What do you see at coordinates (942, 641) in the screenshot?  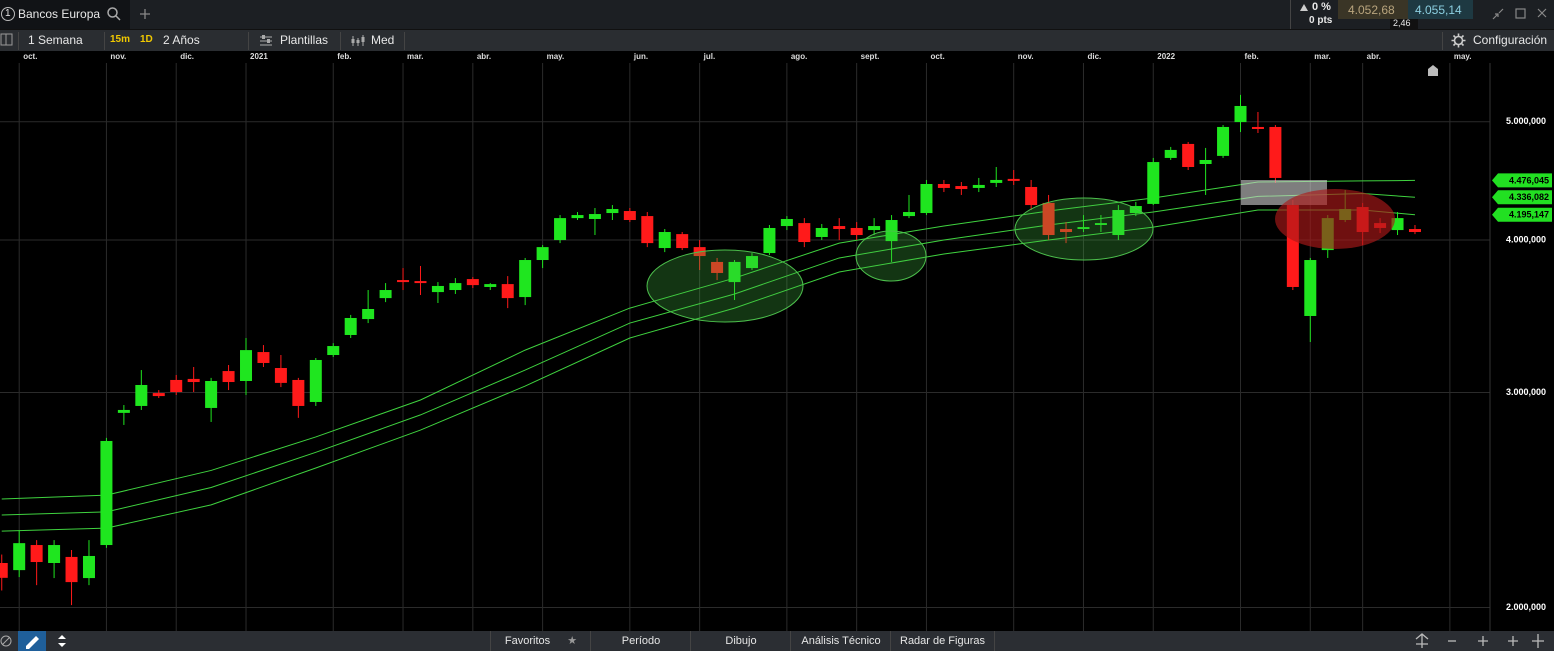 I see `footer-tab: Radar de Figuras` at bounding box center [942, 641].